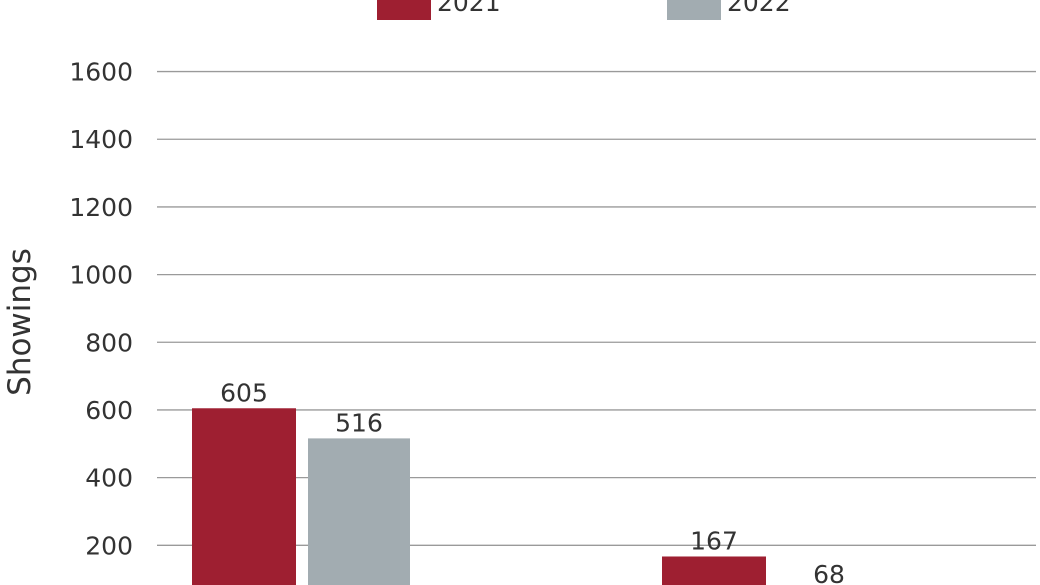  What do you see at coordinates (359, 422) in the screenshot?
I see `data-label: 516` at bounding box center [359, 422].